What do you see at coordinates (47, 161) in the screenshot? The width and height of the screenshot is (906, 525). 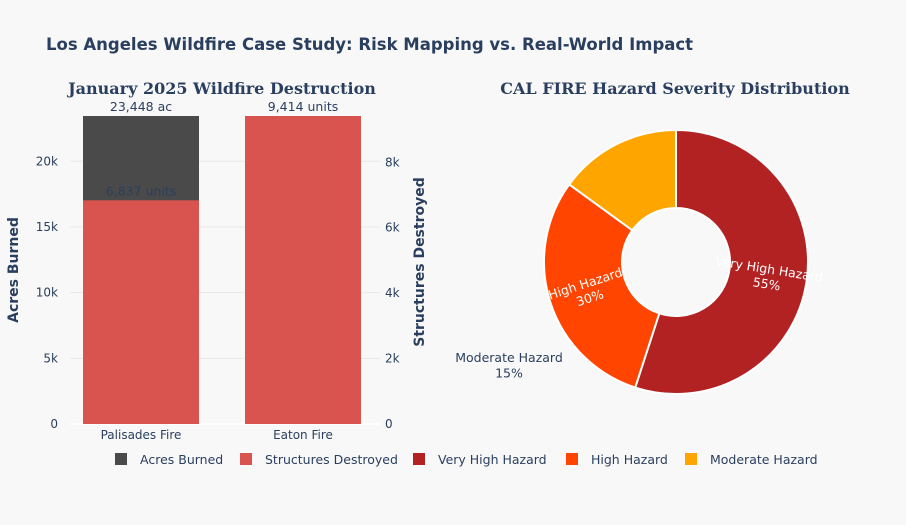 I see `y-tick-label: 20k` at bounding box center [47, 161].